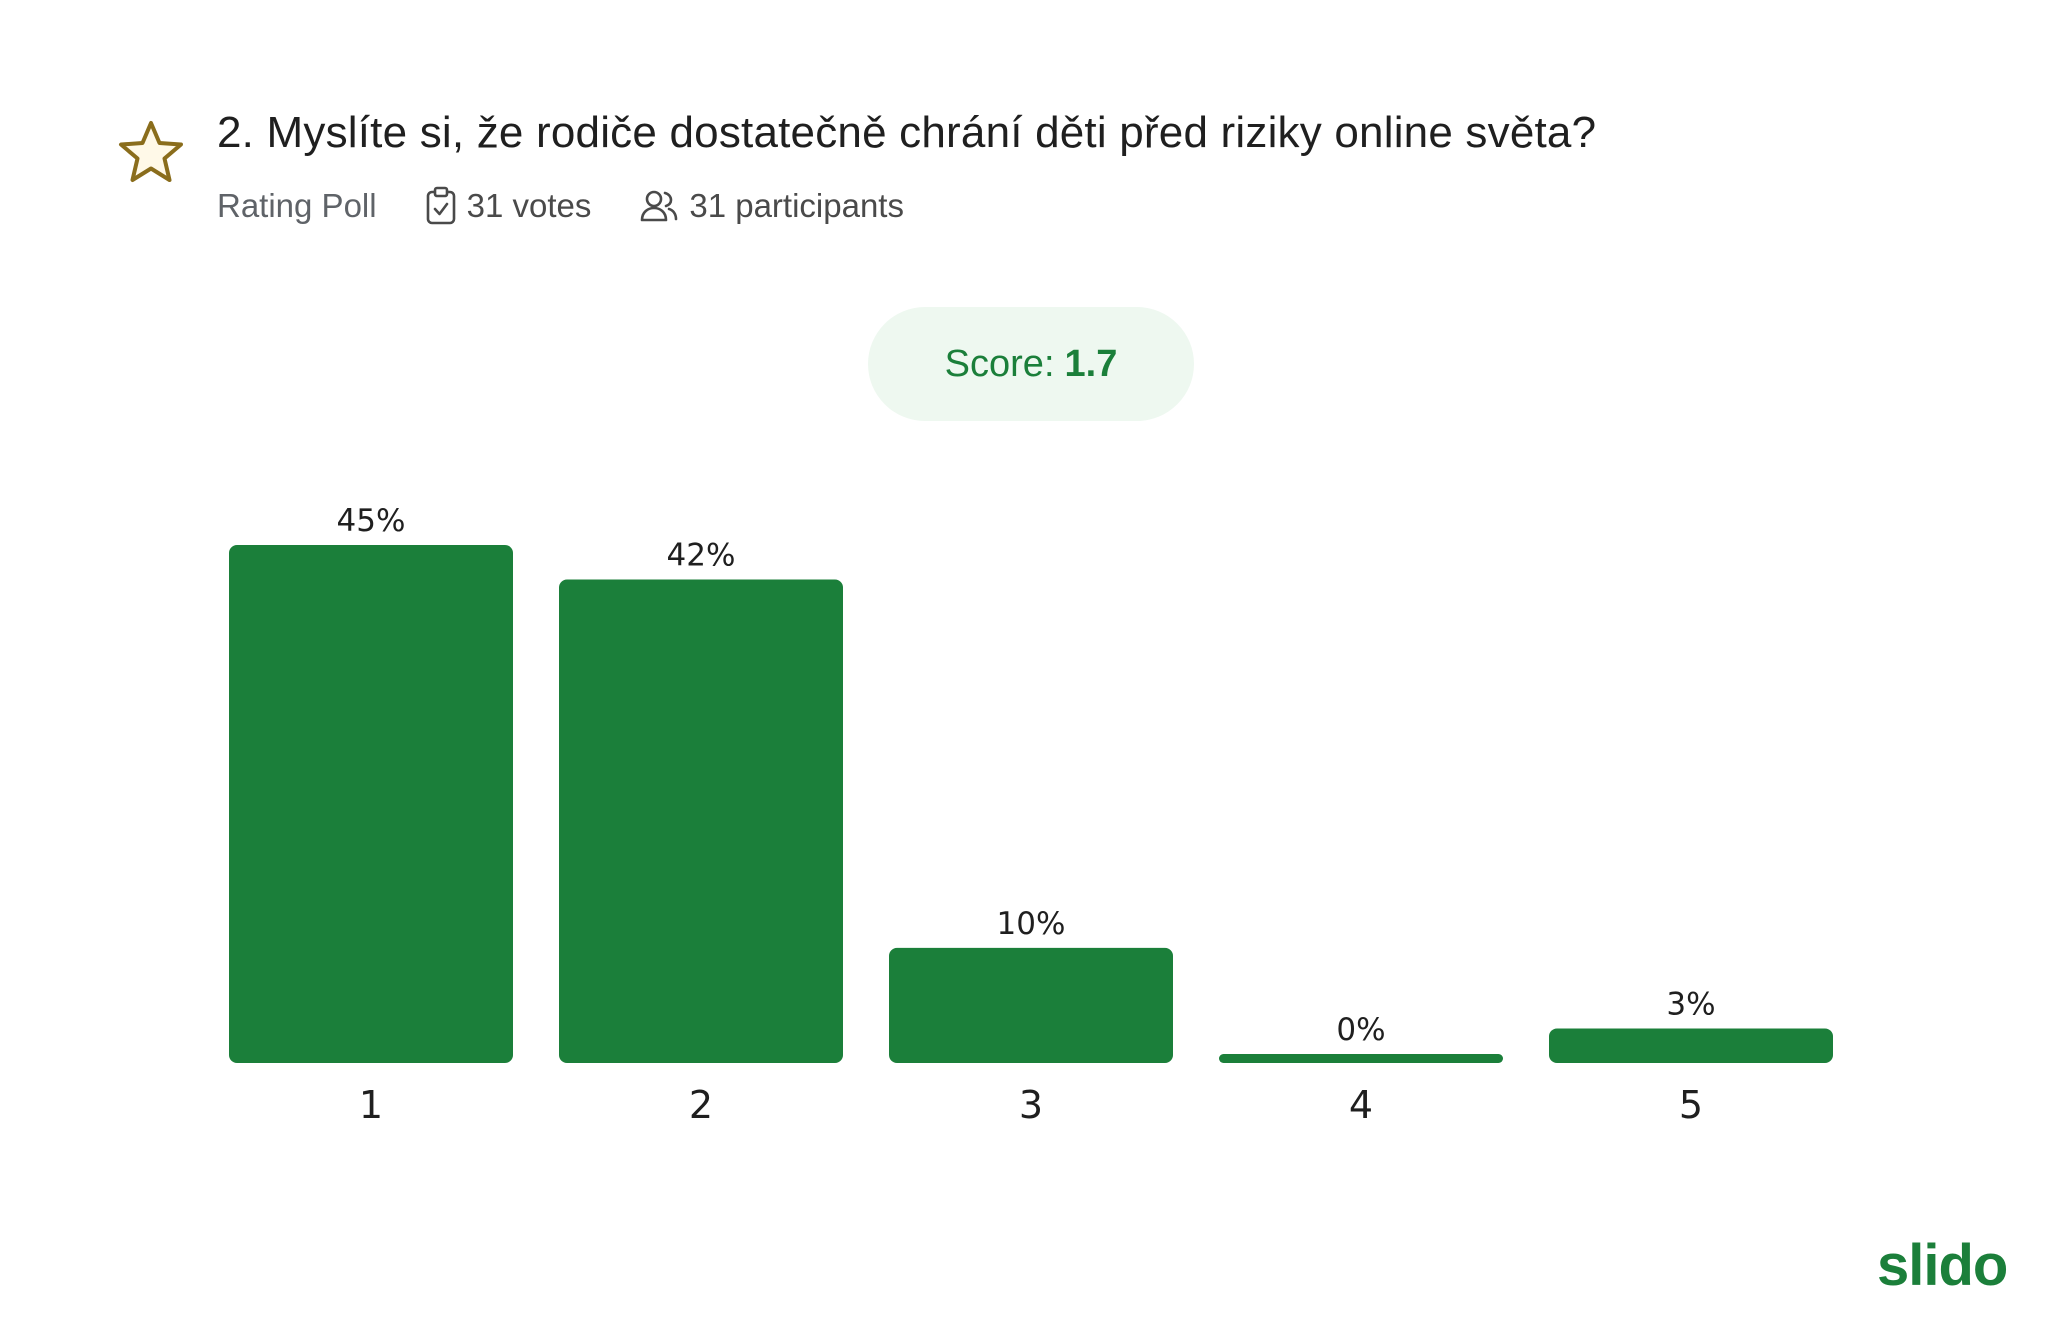  I want to click on category-label-2: 2, so click(701, 1105).